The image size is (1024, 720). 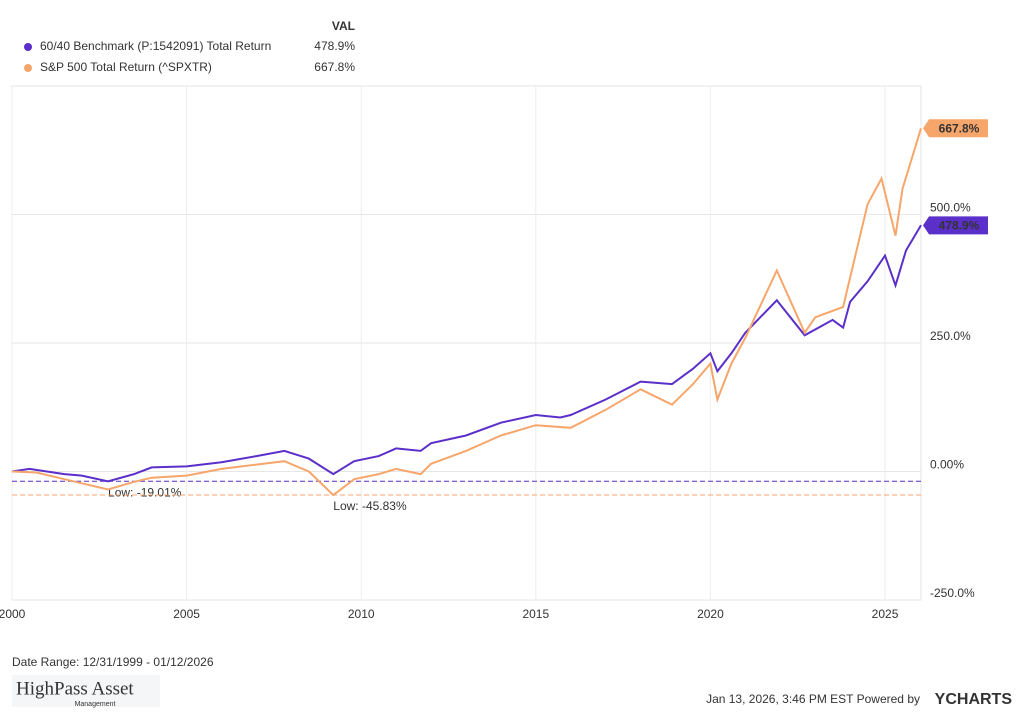 I want to click on logo-box, so click(x=86, y=691).